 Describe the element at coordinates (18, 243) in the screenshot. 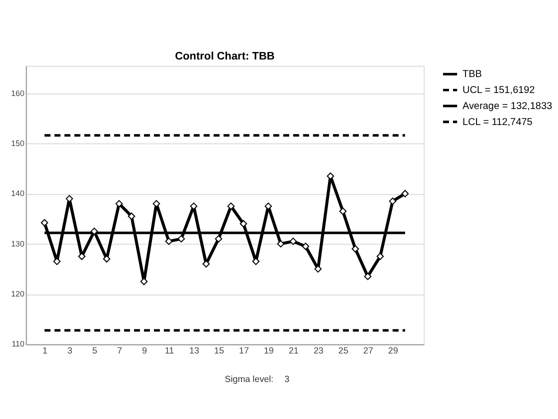

I see `y-tick-label: 130` at that location.